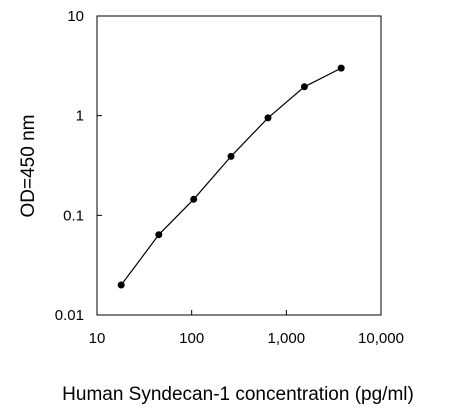  I want to click on x-tick-label-10000: 10,000, so click(381, 338).